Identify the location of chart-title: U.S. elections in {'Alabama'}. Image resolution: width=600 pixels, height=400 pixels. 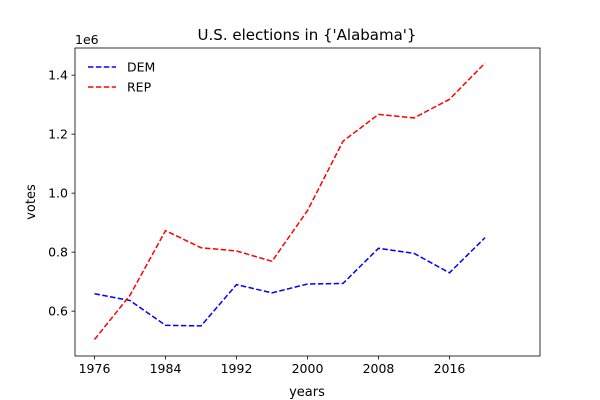
(307, 35).